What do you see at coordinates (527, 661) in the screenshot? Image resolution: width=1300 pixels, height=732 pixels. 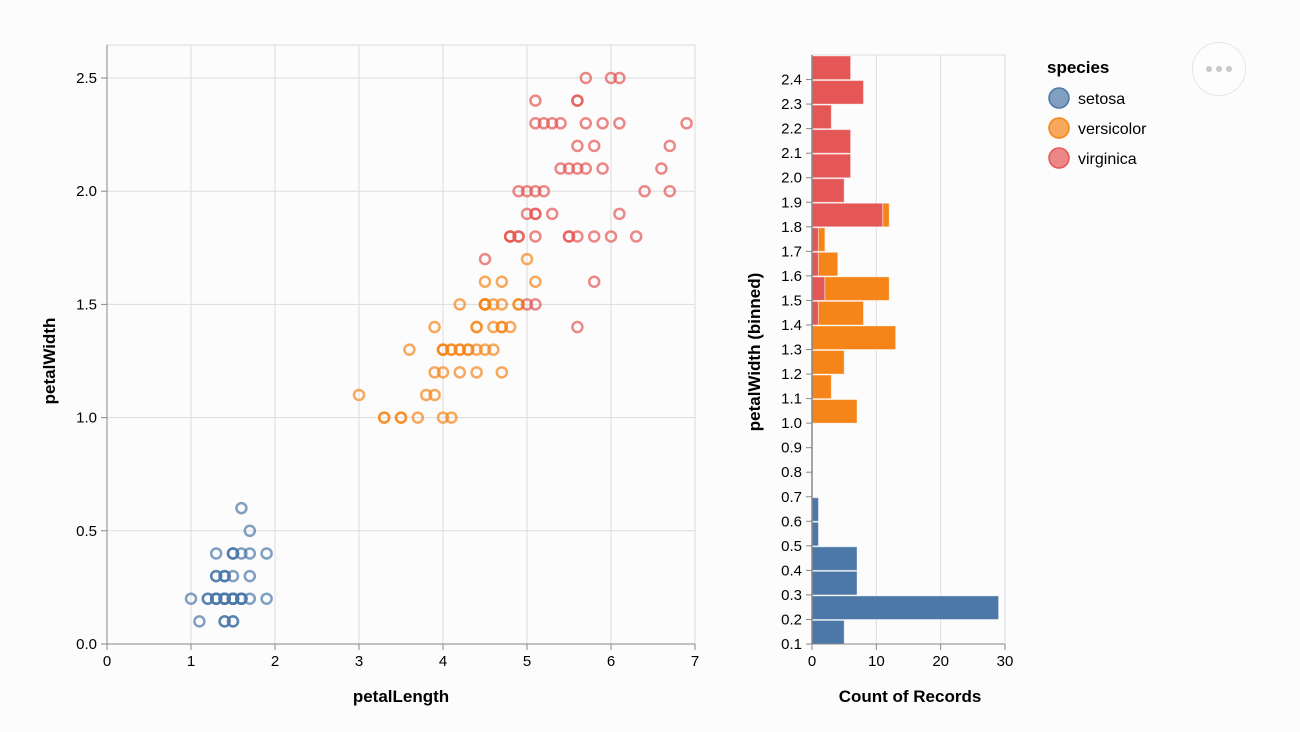 I see `scatter-x-tick-label: 5` at bounding box center [527, 661].